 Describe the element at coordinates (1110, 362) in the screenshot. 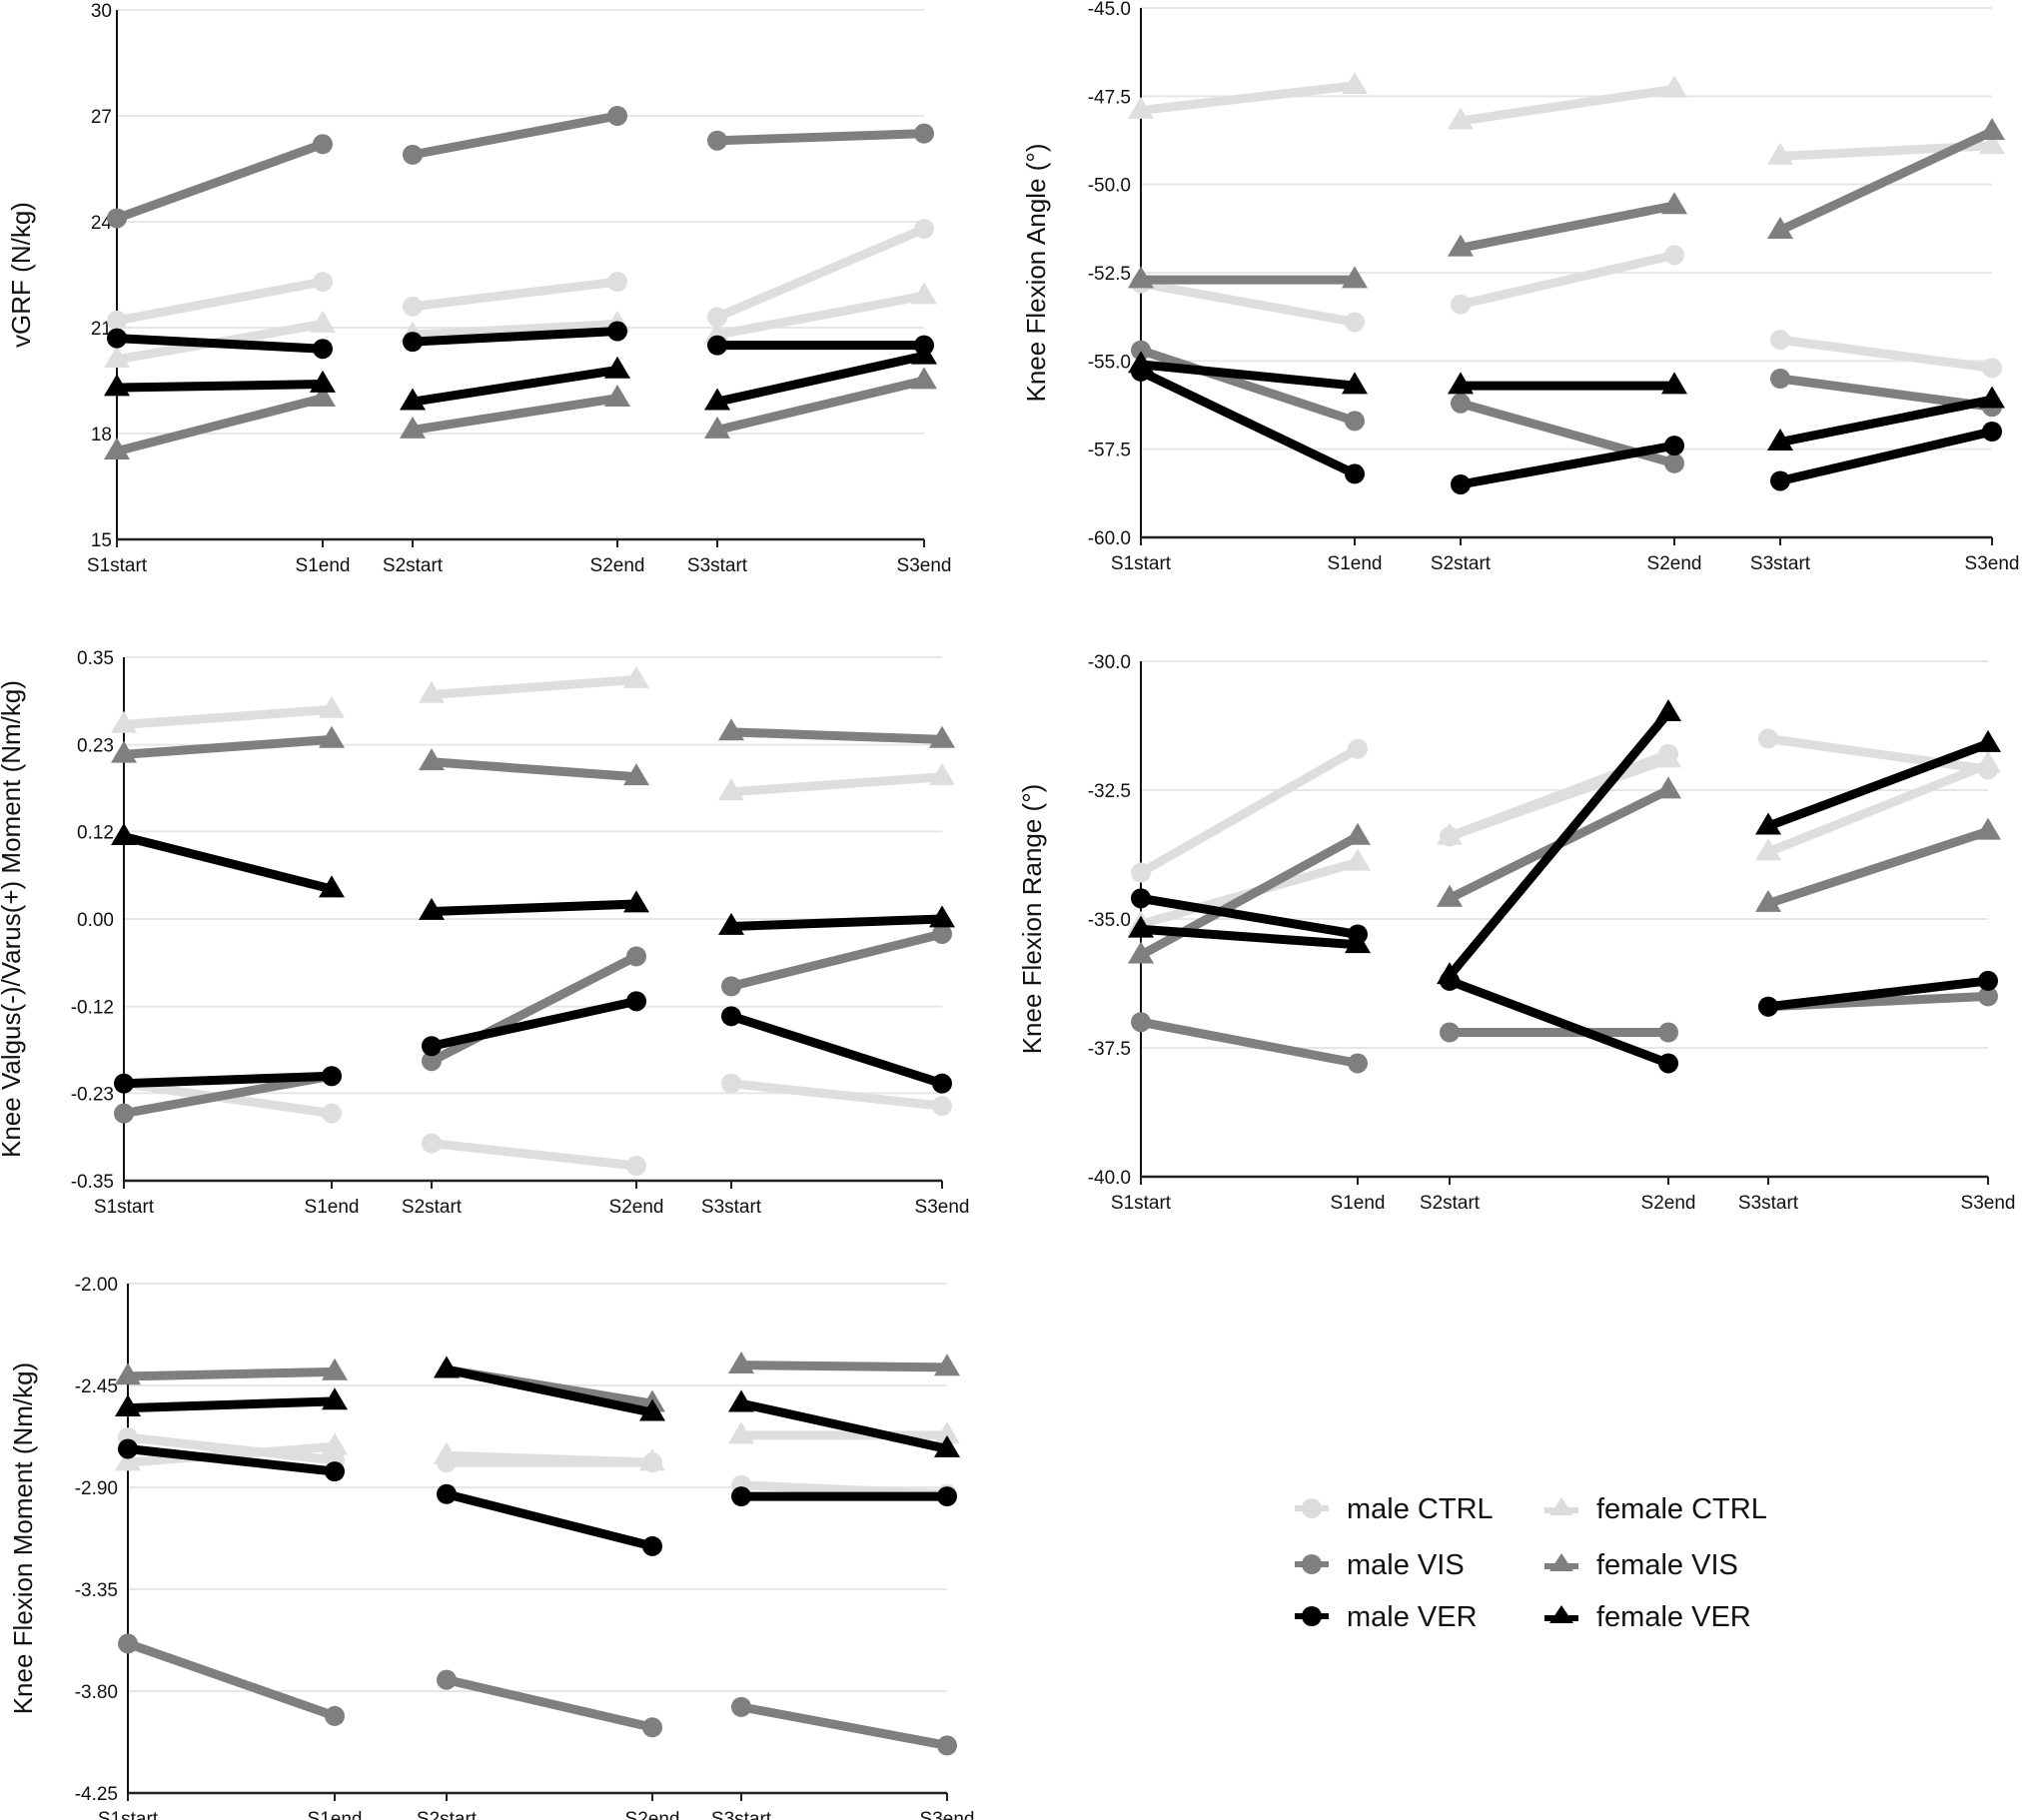

I see `y-tick-label: -55.0` at that location.